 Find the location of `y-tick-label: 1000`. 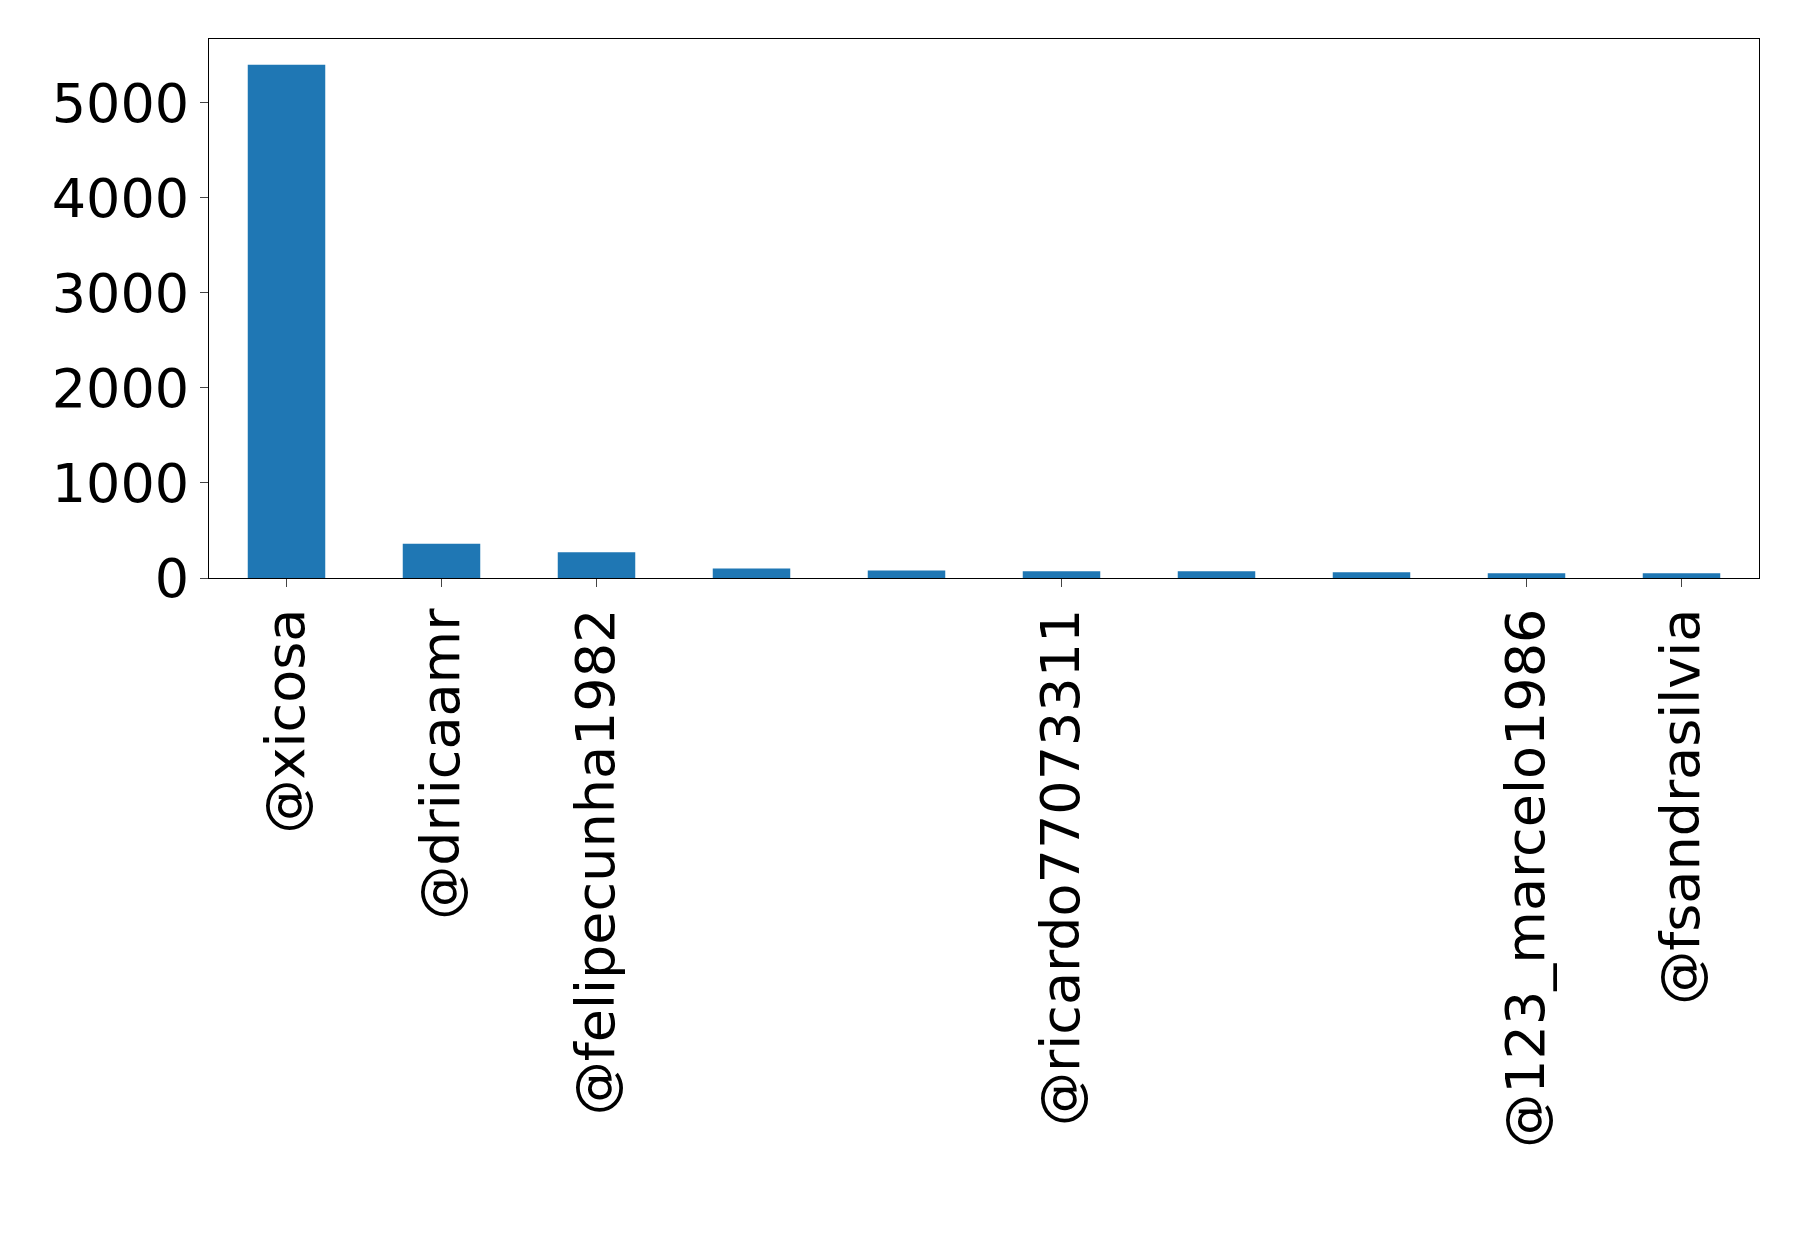

y-tick-label: 1000 is located at coordinates (120, 483).